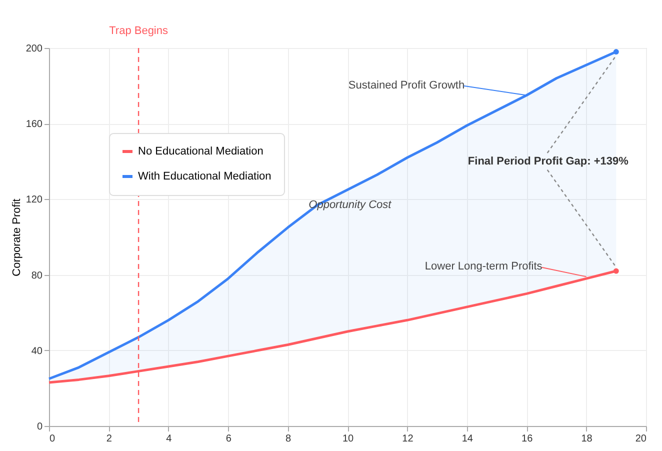  Describe the element at coordinates (468, 439) in the screenshot. I see `x-tick-label: 14` at that location.